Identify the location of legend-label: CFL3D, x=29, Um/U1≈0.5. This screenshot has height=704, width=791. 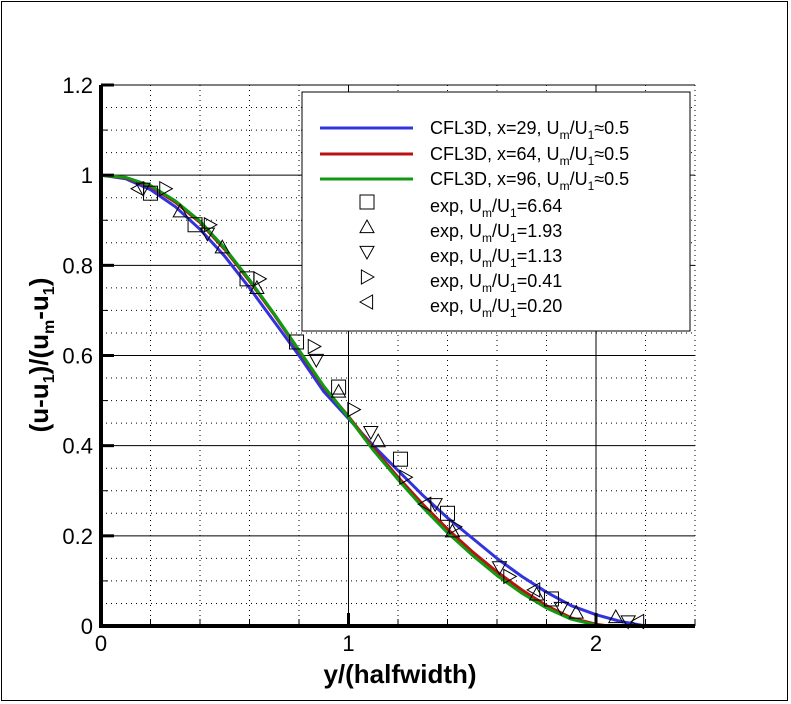
(529, 130).